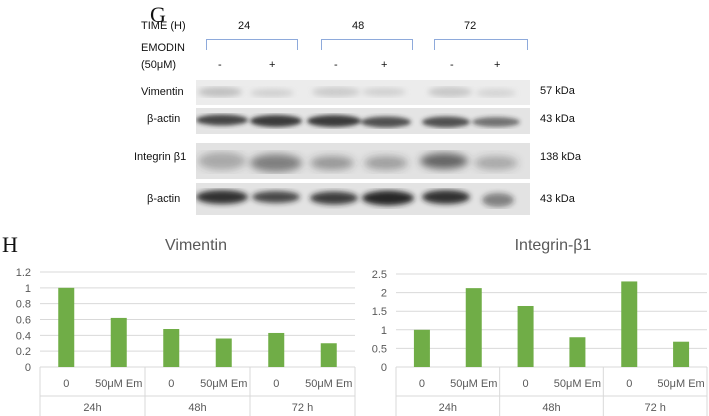  Describe the element at coordinates (384, 368) in the screenshot. I see `chart-integrin-ytick-label: 0` at that location.